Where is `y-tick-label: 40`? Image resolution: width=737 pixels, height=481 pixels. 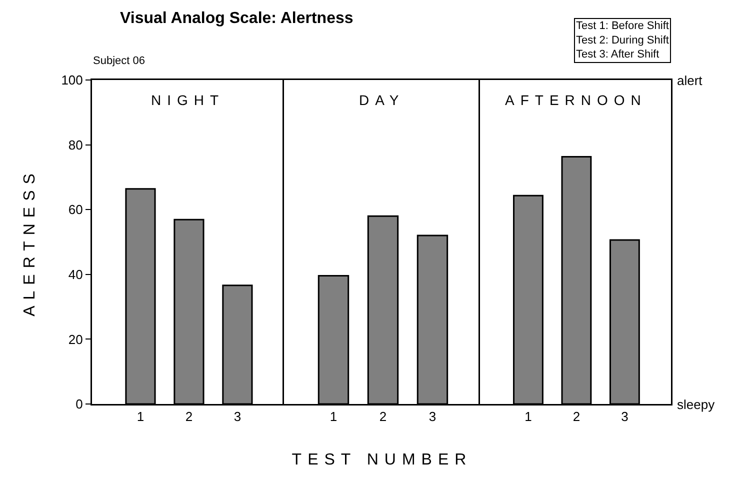 y-tick-label: 40 is located at coordinates (75, 274).